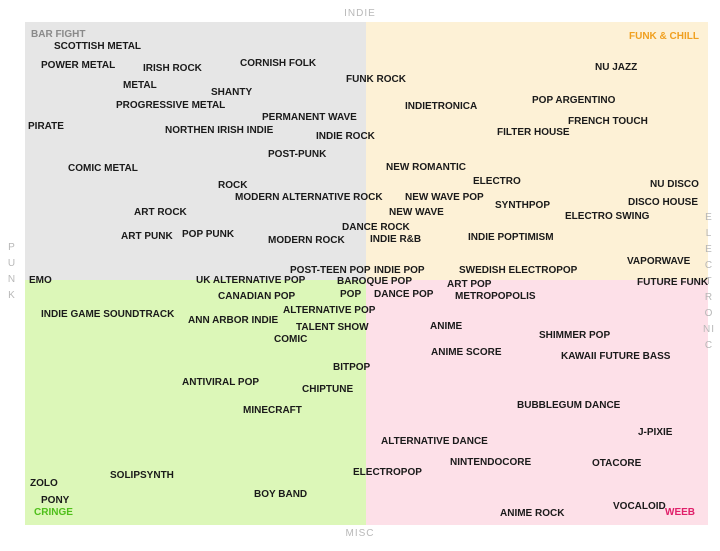  What do you see at coordinates (208, 234) in the screenshot?
I see `genre-label: POP PUNK` at bounding box center [208, 234].